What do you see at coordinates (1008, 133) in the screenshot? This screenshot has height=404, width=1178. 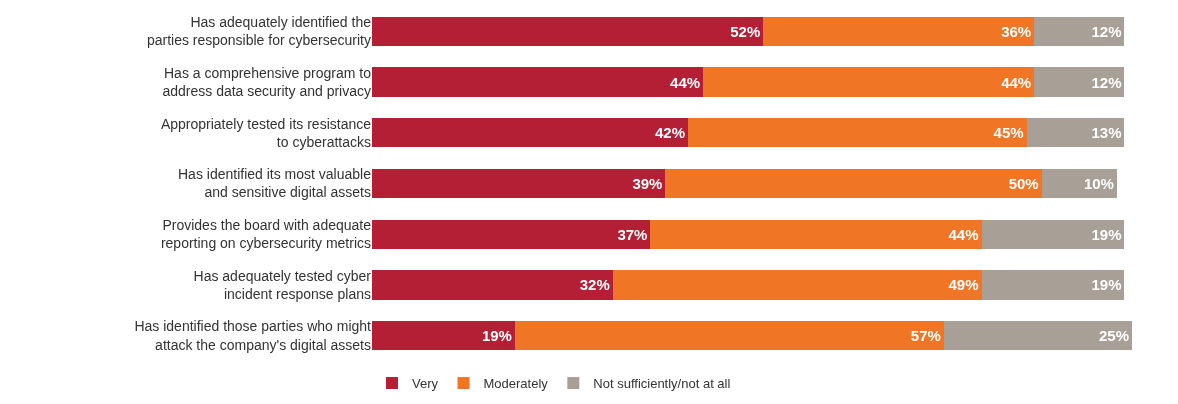 I see `data-label: 45%` at bounding box center [1008, 133].